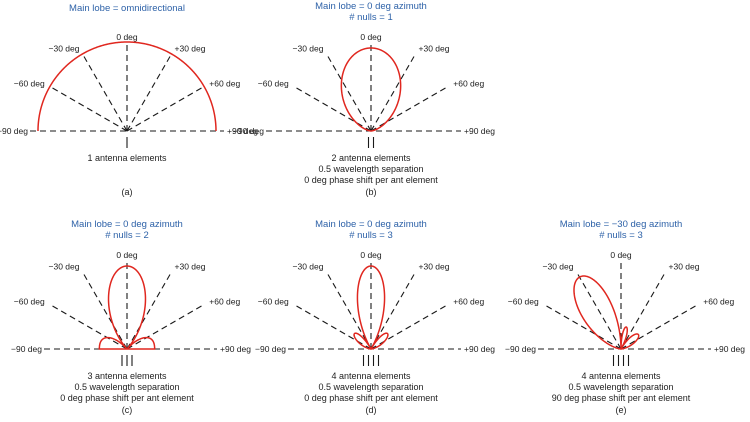 The width and height of the screenshot is (750, 422). What do you see at coordinates (371, 17) in the screenshot?
I see `panel-nulls-label: # nulls = 1` at bounding box center [371, 17].